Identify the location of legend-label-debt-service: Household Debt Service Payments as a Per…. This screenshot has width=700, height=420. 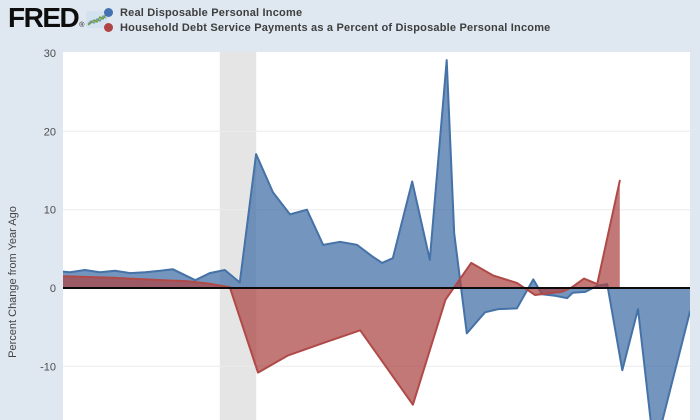
(335, 27).